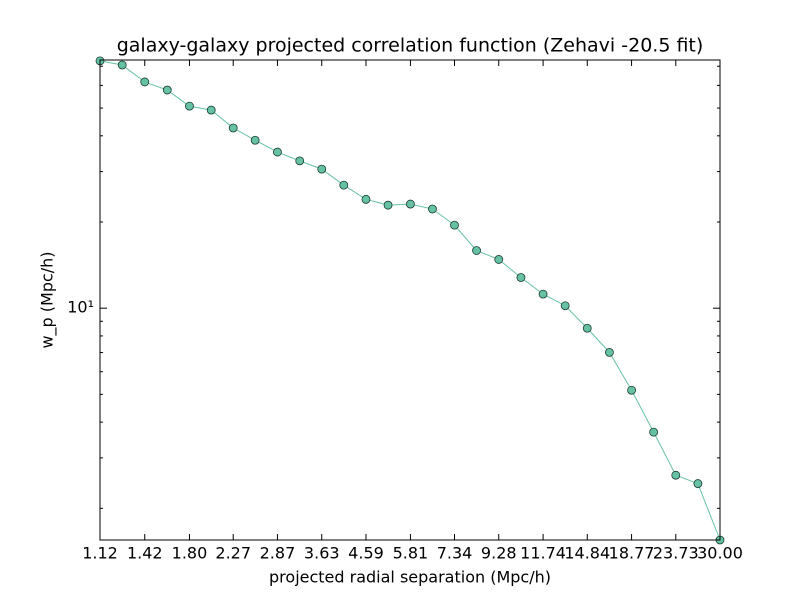 The height and width of the screenshot is (600, 800). Describe the element at coordinates (278, 553) in the screenshot. I see `x-tick-label: 2.87` at that location.